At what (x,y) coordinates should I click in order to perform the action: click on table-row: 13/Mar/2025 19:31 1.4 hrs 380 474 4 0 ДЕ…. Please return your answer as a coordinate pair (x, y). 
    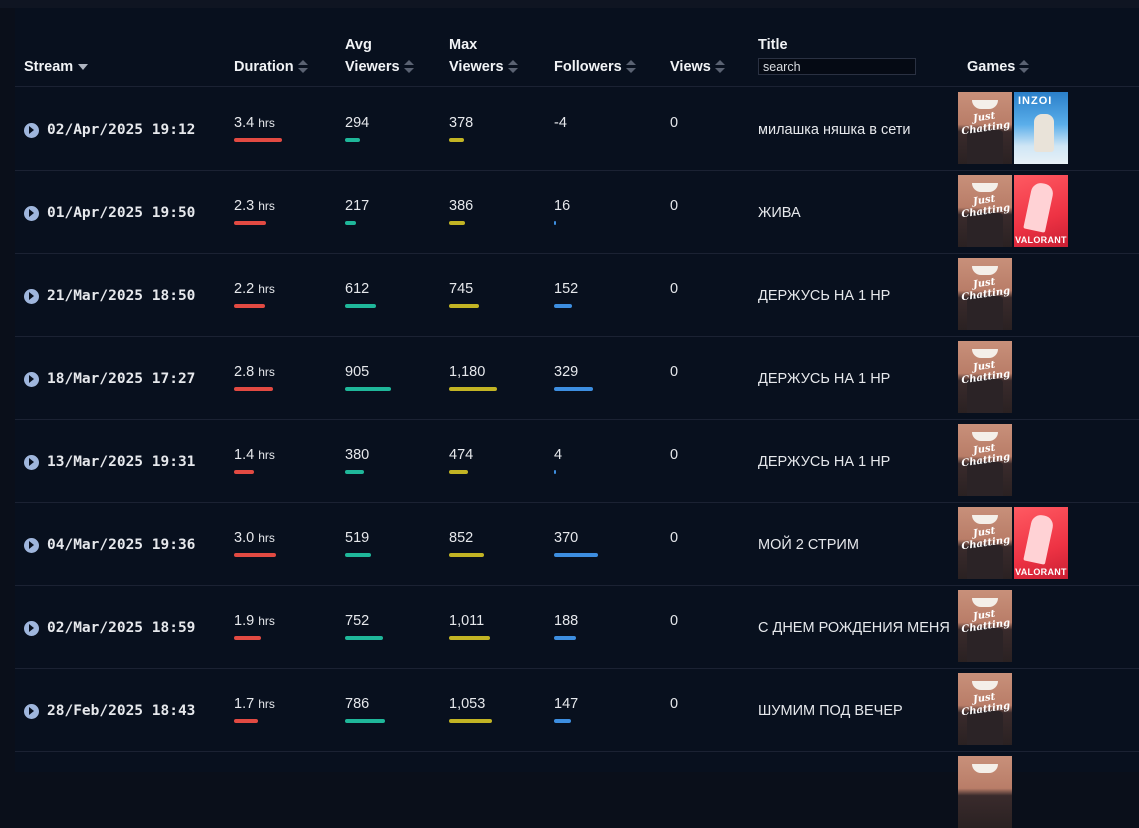
    Looking at the image, I should click on (577, 461).